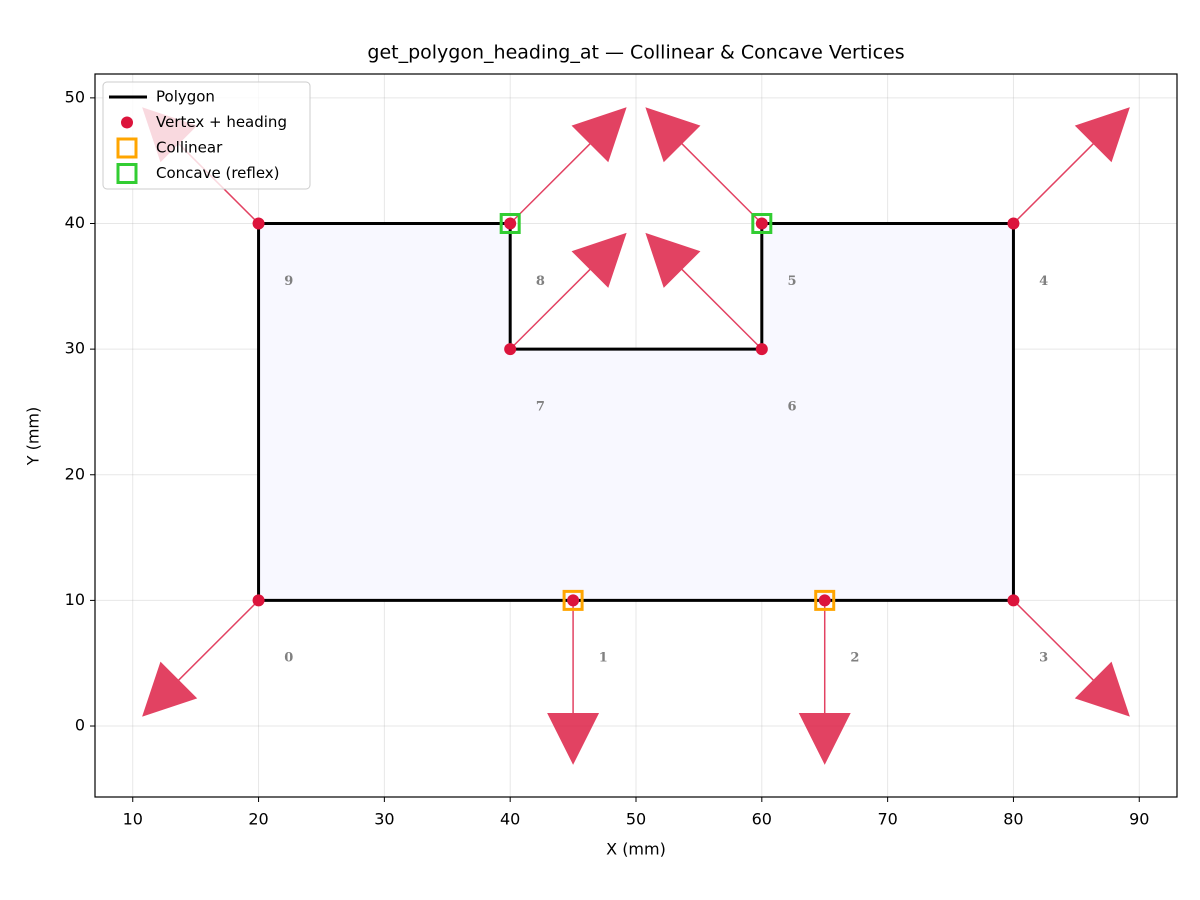 The height and width of the screenshot is (900, 1200). What do you see at coordinates (636, 849) in the screenshot?
I see `x-axis-label: X (mm)` at bounding box center [636, 849].